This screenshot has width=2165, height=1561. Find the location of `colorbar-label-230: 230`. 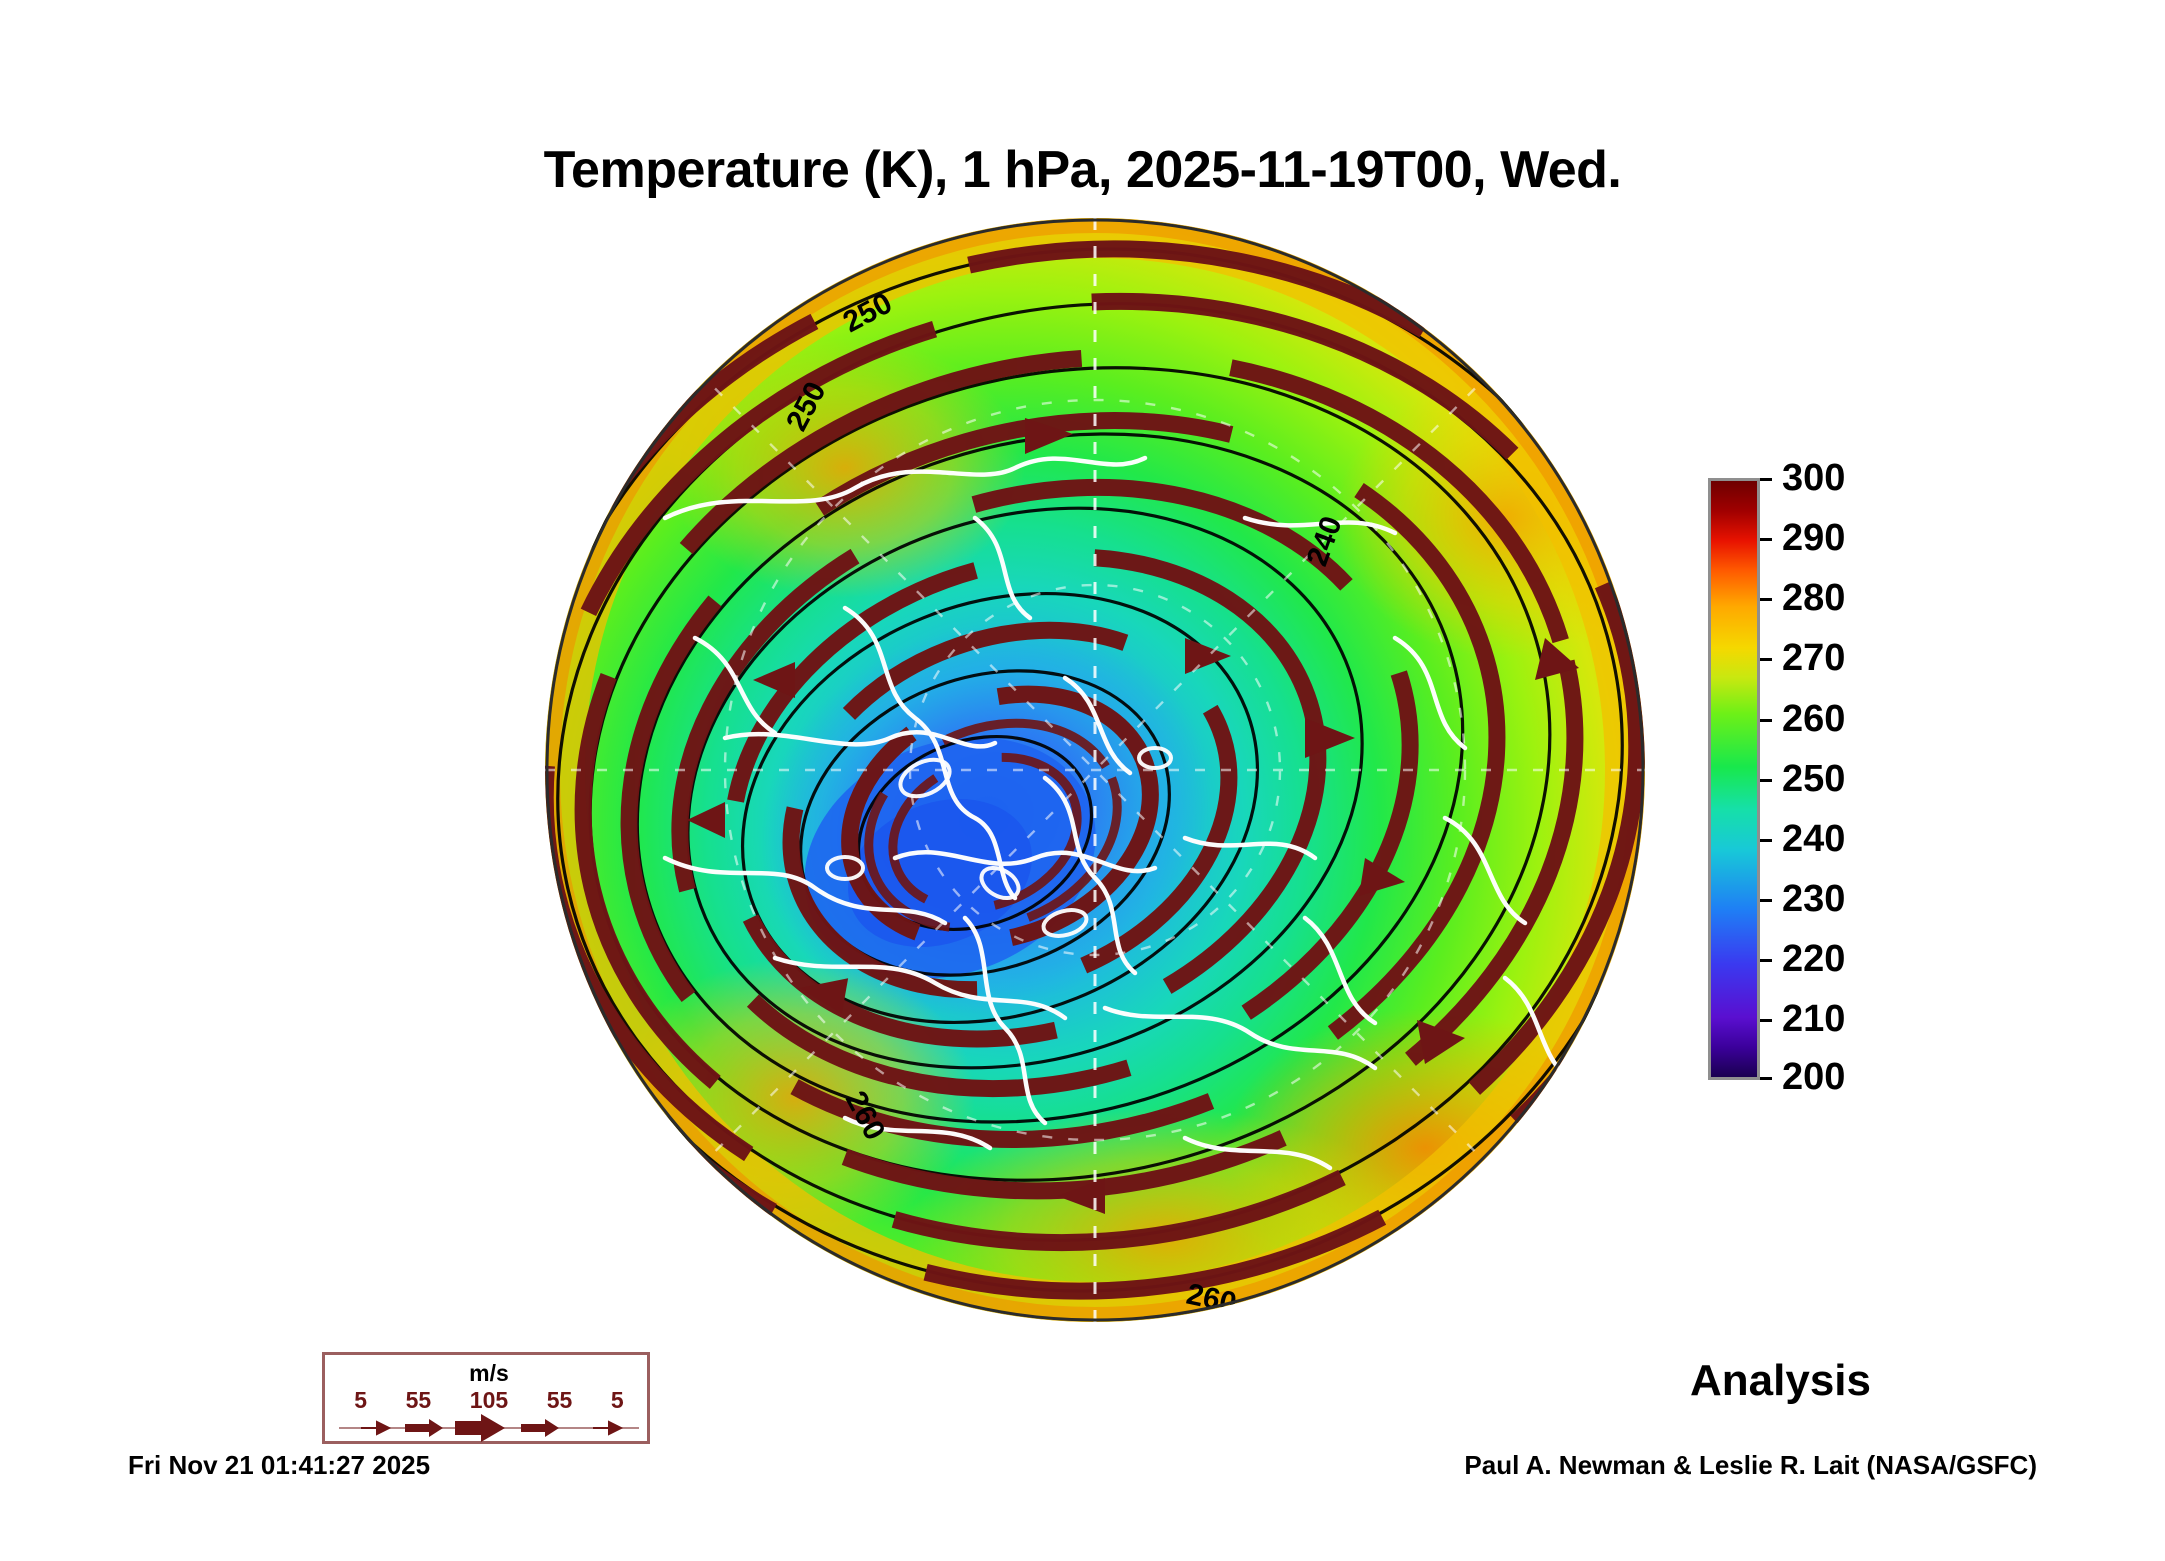

colorbar-label-230: 230 is located at coordinates (1814, 899).